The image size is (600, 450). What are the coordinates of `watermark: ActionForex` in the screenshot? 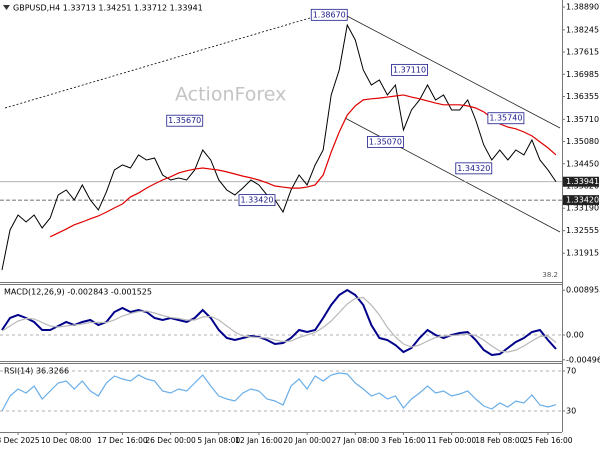 It's located at (230, 95).